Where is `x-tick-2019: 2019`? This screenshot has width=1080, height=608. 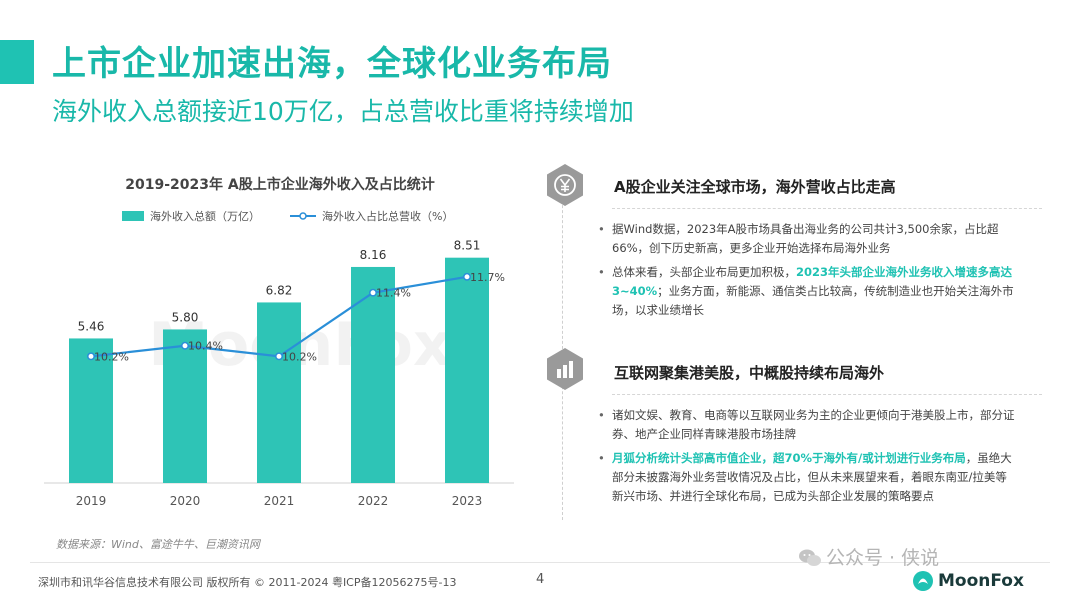
x-tick-2019: 2019 is located at coordinates (91, 501).